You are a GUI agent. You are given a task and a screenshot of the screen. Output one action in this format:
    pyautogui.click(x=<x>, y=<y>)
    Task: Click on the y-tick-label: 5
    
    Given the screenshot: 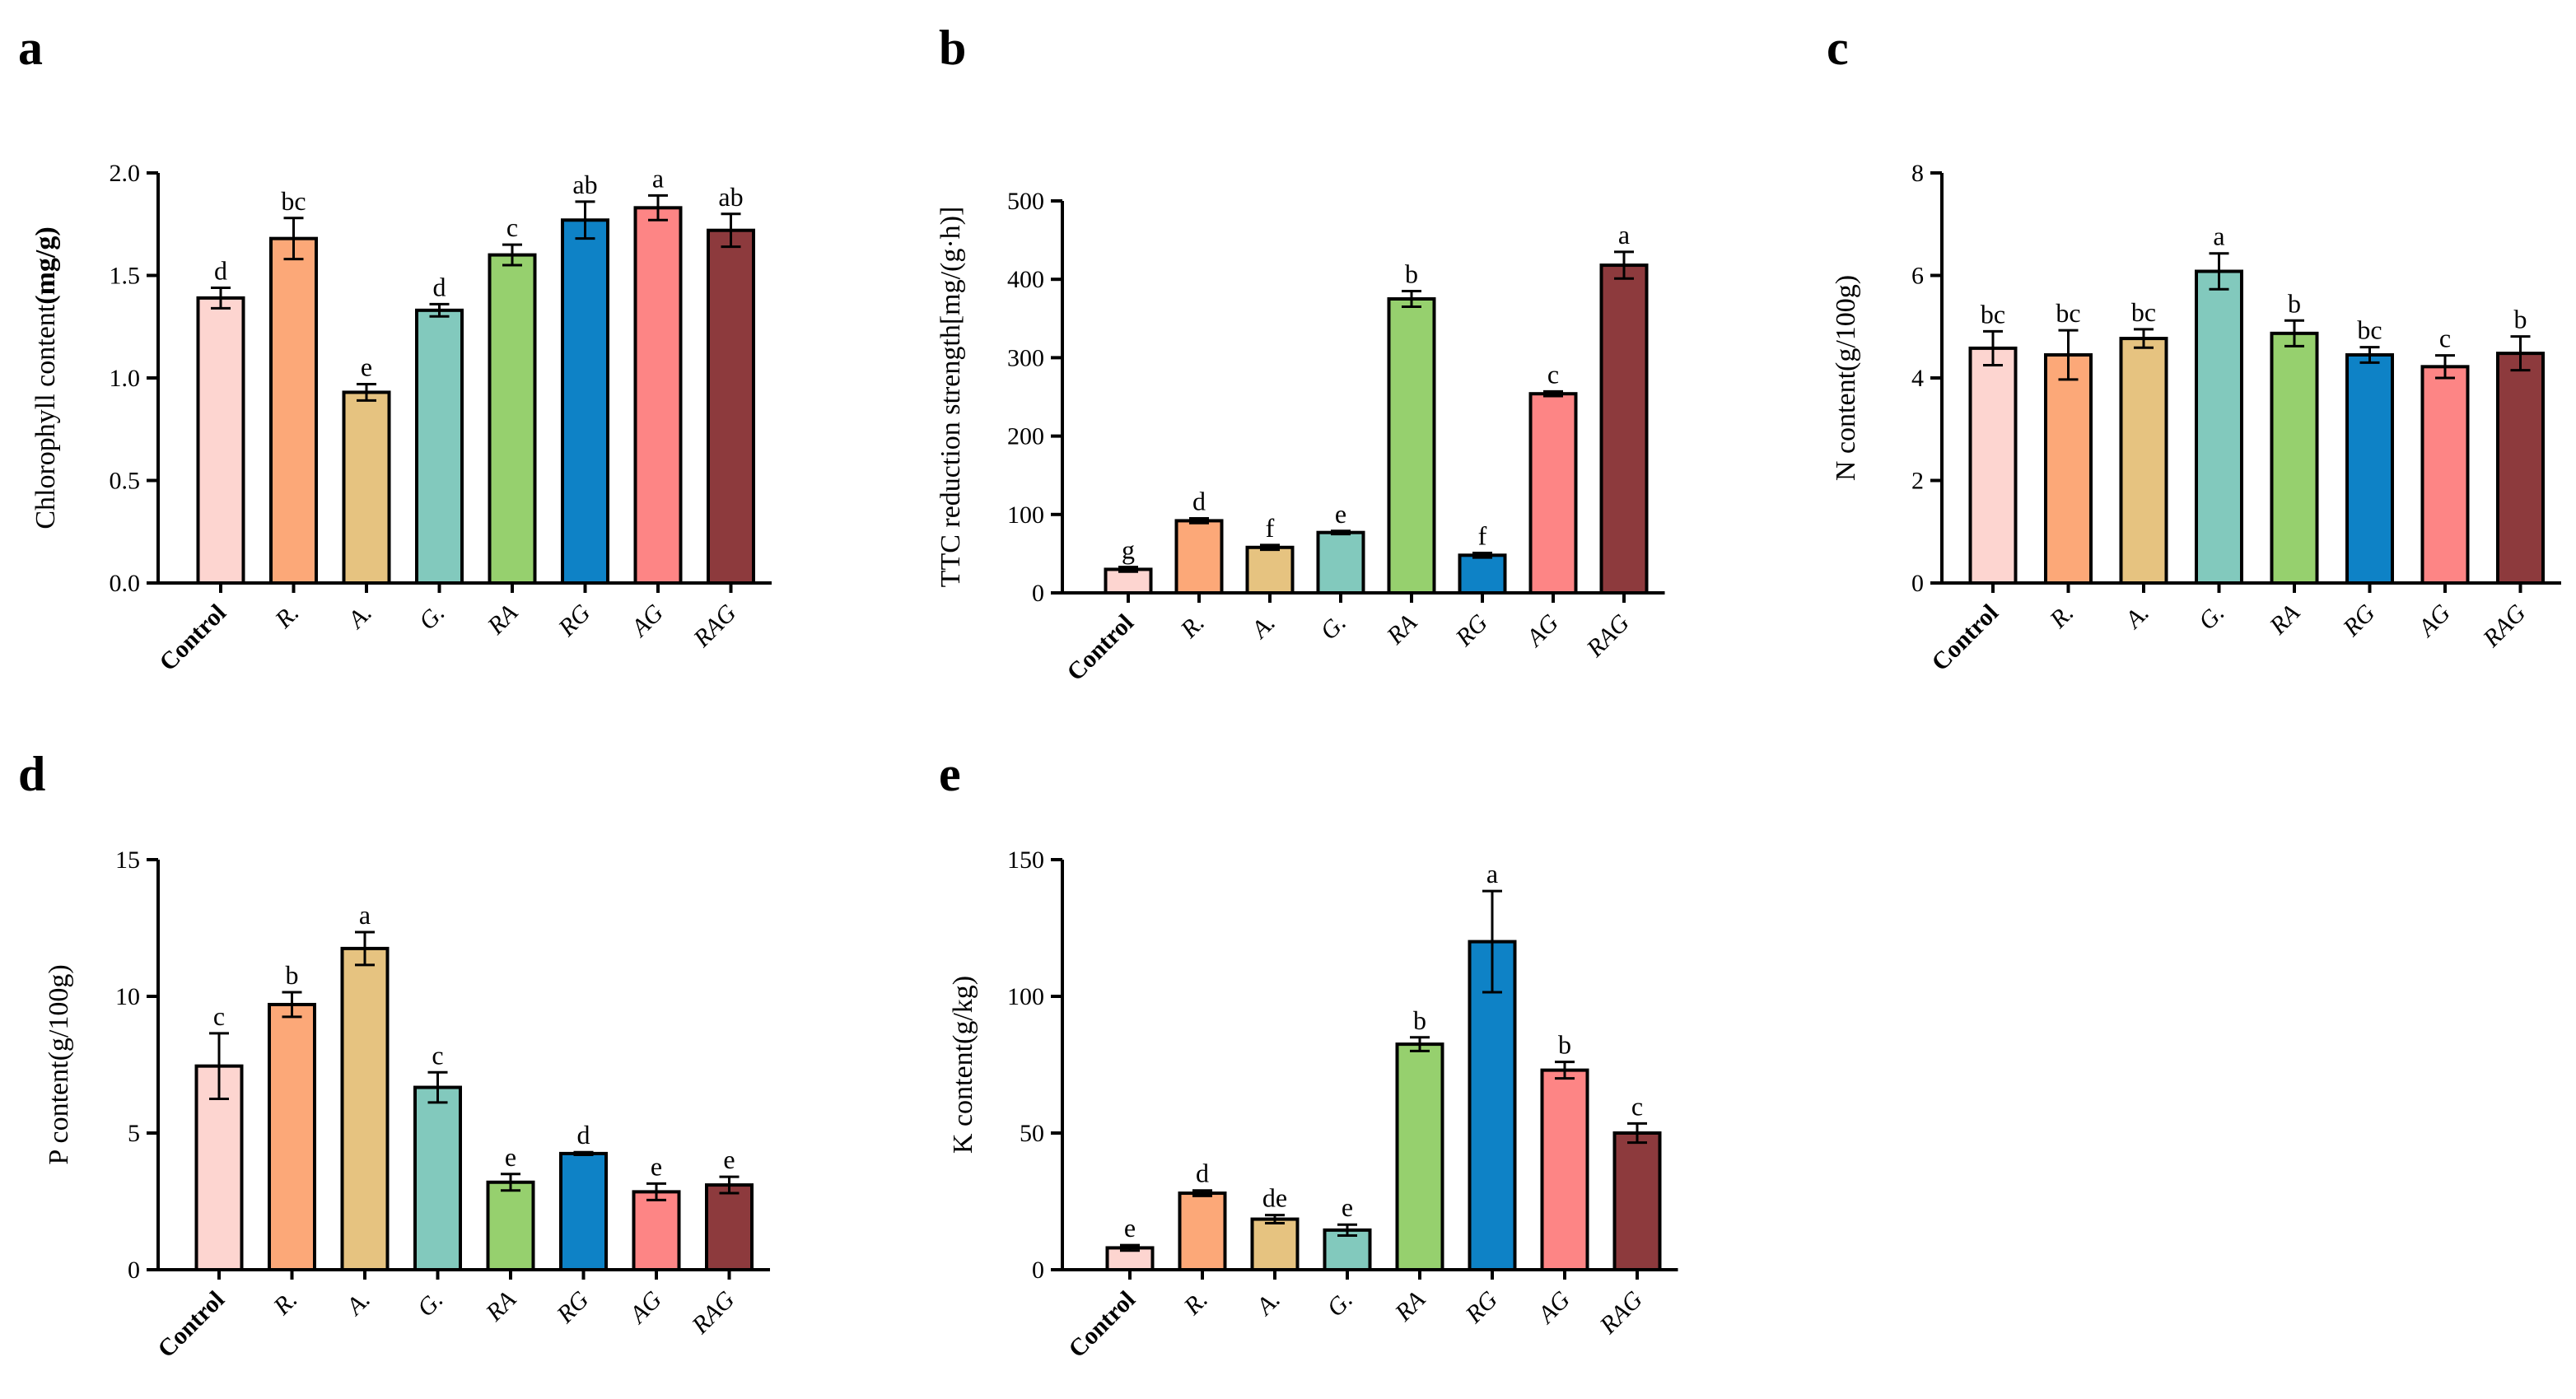 What is the action you would take?
    pyautogui.click(x=134, y=1133)
    